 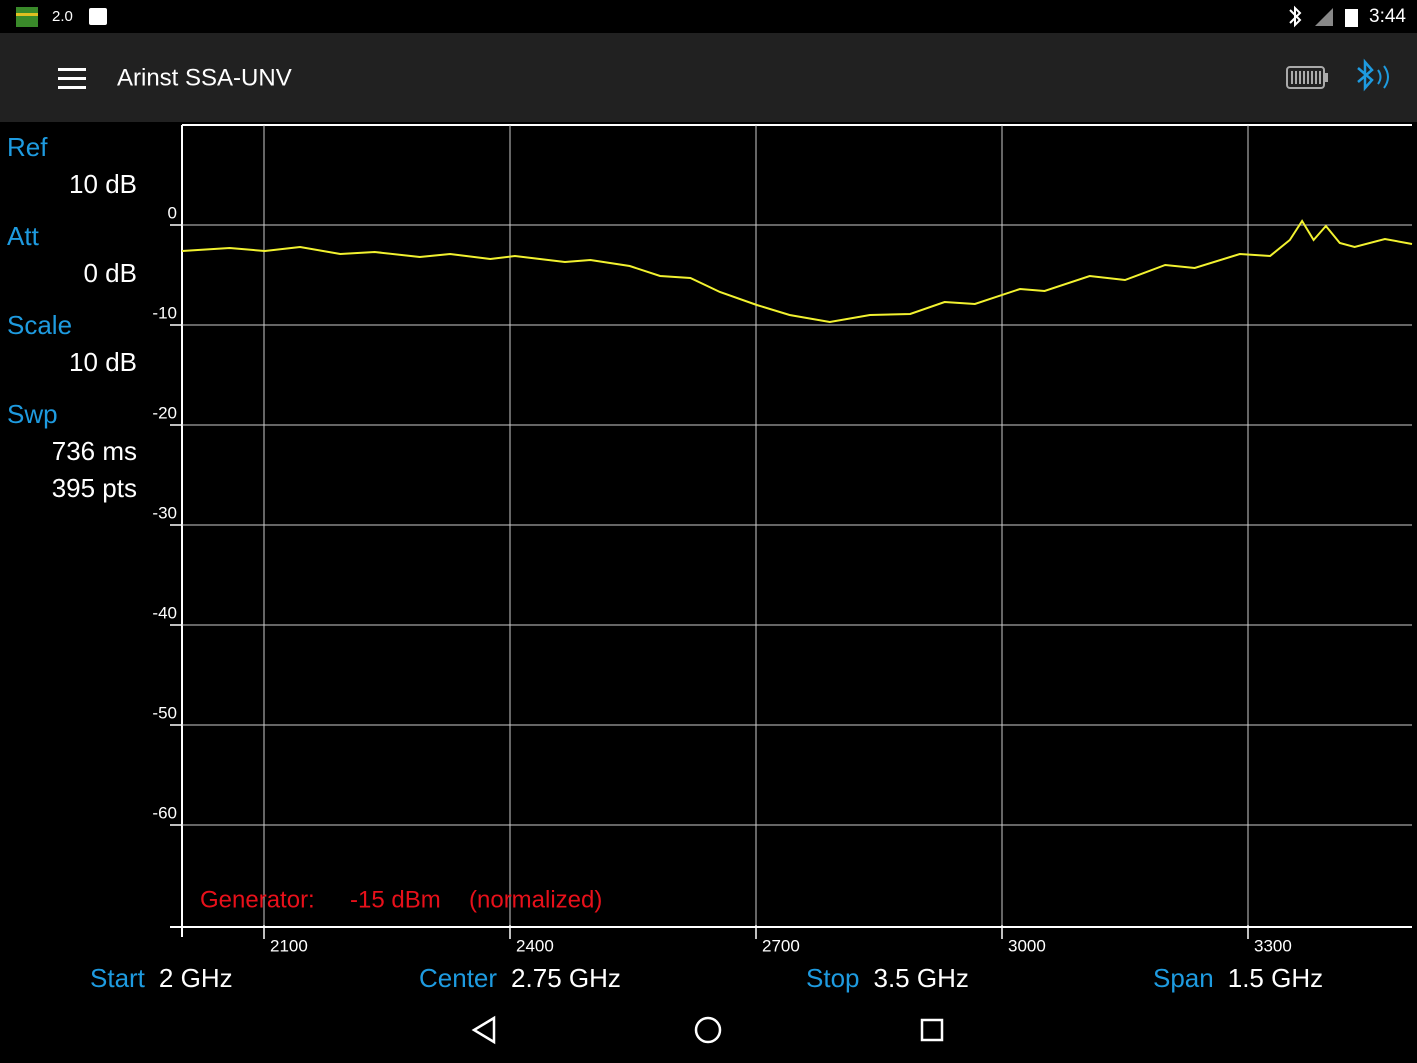 I want to click on status-text: 2.0, so click(x=62, y=16).